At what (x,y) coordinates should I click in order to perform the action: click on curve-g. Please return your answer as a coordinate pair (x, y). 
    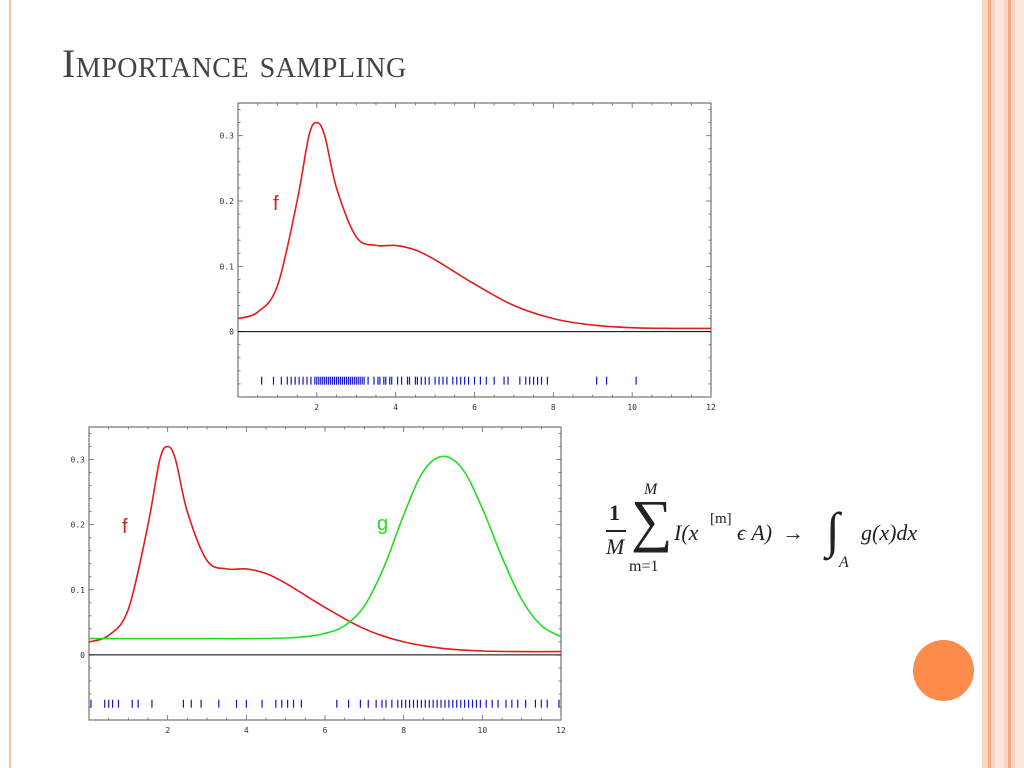
    Looking at the image, I should click on (325, 547).